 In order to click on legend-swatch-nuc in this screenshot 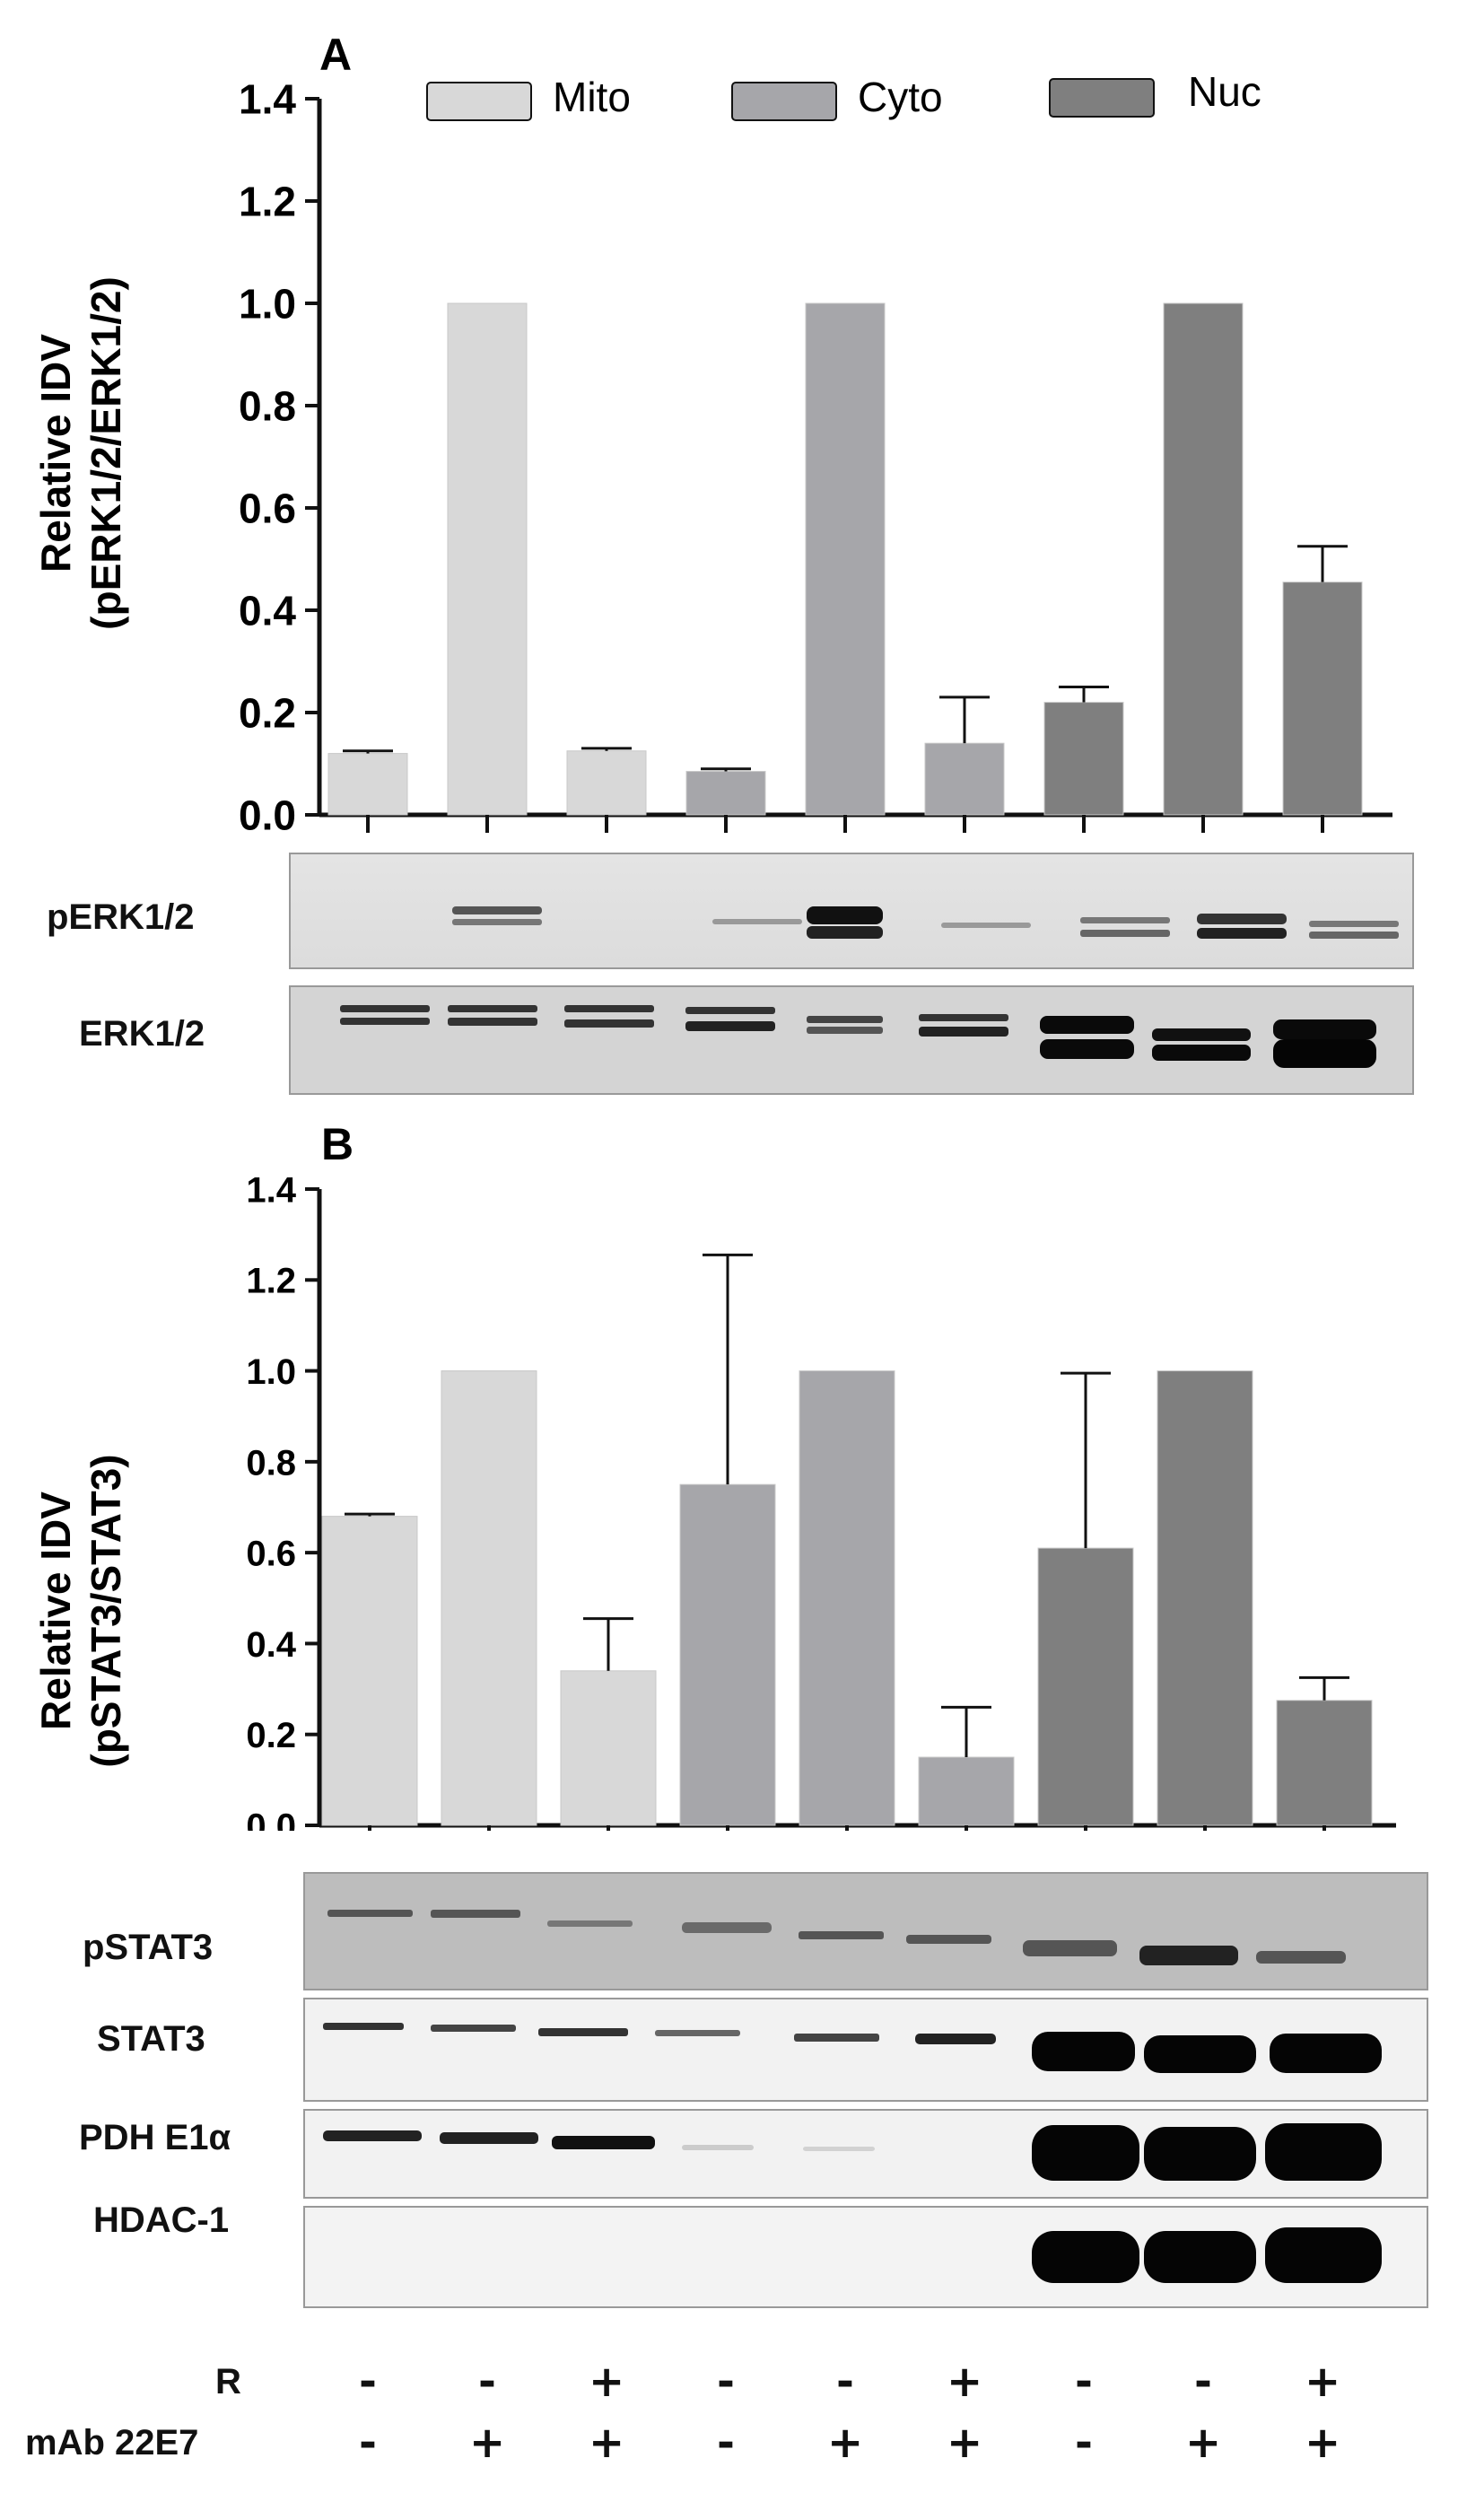, I will do `click(1102, 98)`.